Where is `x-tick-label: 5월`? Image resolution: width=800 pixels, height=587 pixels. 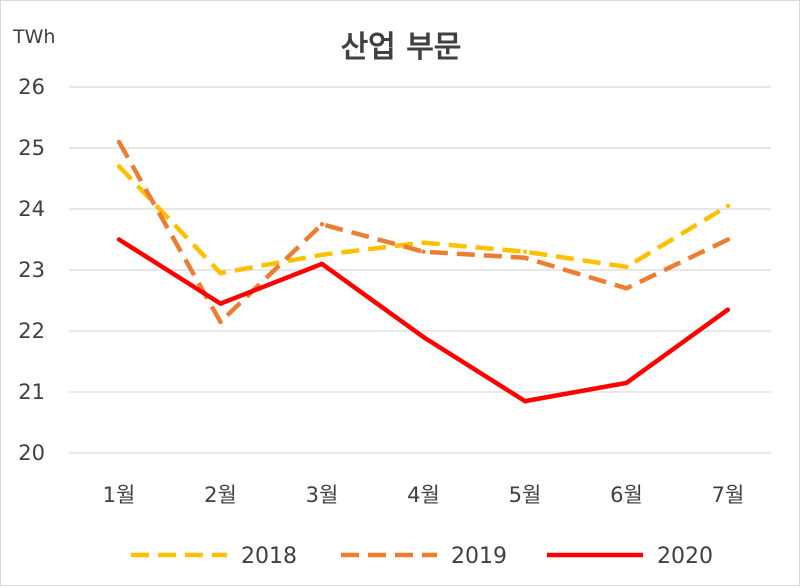 x-tick-label: 5월 is located at coordinates (525, 495).